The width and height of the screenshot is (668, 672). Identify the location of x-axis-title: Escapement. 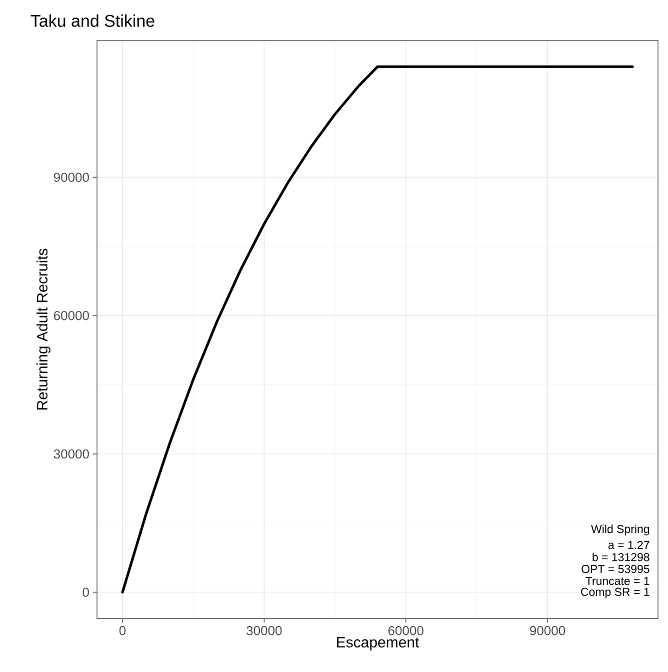
(378, 643).